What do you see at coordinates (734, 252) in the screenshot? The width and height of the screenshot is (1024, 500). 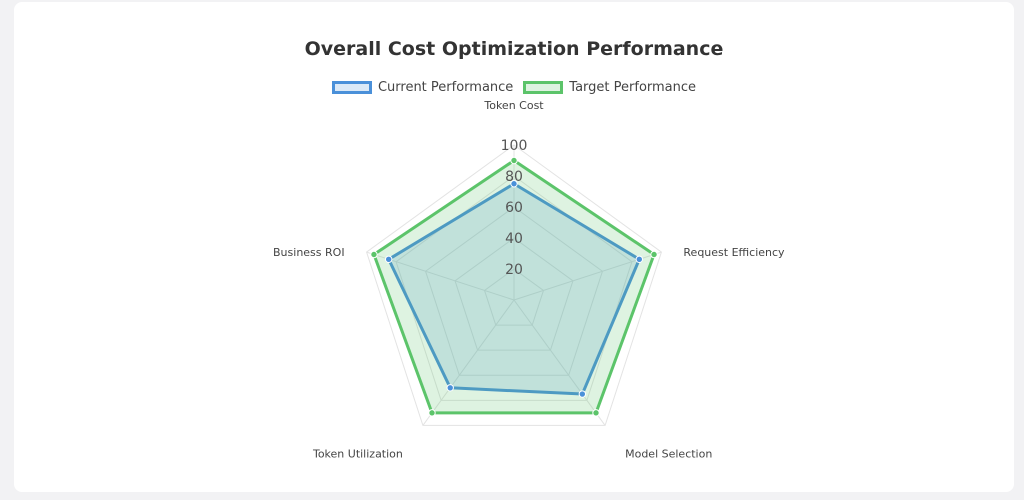 I see `category-label-1: Request Efficiency` at bounding box center [734, 252].